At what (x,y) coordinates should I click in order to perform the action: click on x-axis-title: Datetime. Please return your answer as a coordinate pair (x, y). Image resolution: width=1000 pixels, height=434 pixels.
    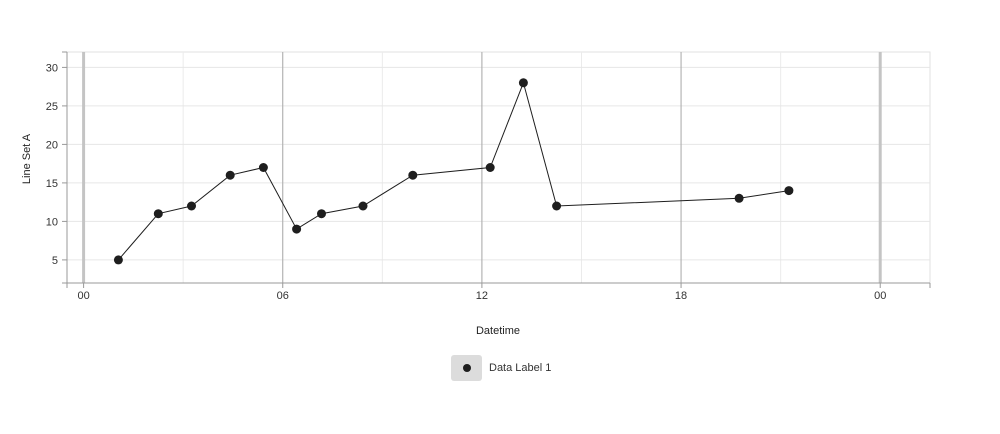
    Looking at the image, I should click on (498, 331).